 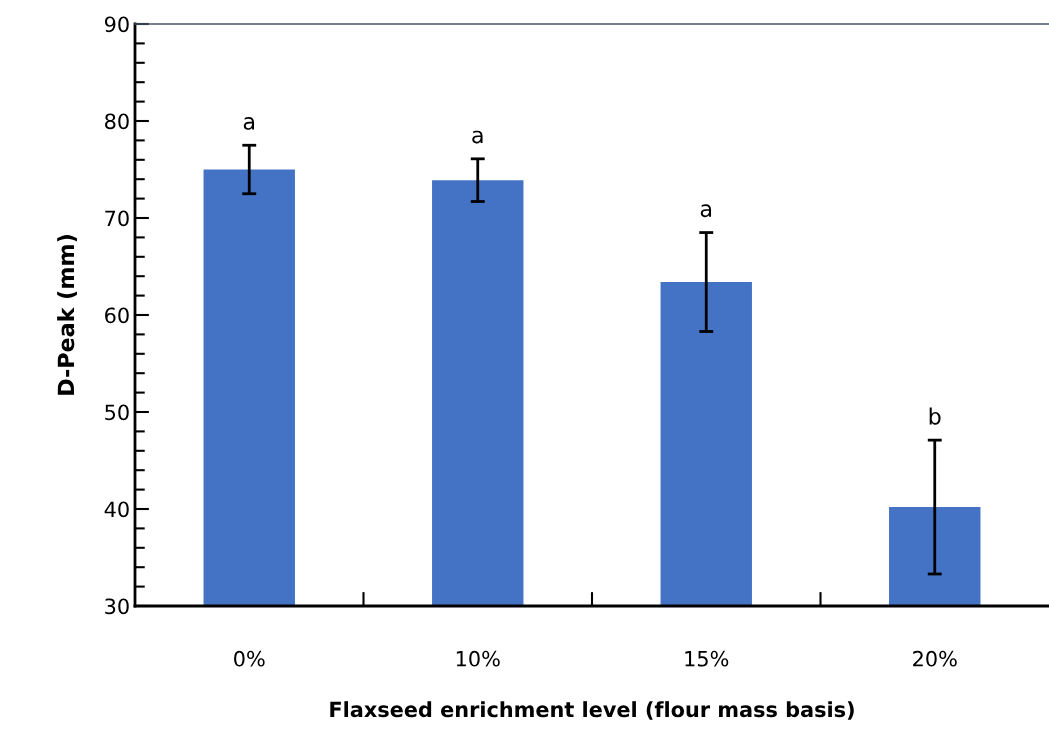 I want to click on y-tick-label: 30, so click(x=117, y=606).